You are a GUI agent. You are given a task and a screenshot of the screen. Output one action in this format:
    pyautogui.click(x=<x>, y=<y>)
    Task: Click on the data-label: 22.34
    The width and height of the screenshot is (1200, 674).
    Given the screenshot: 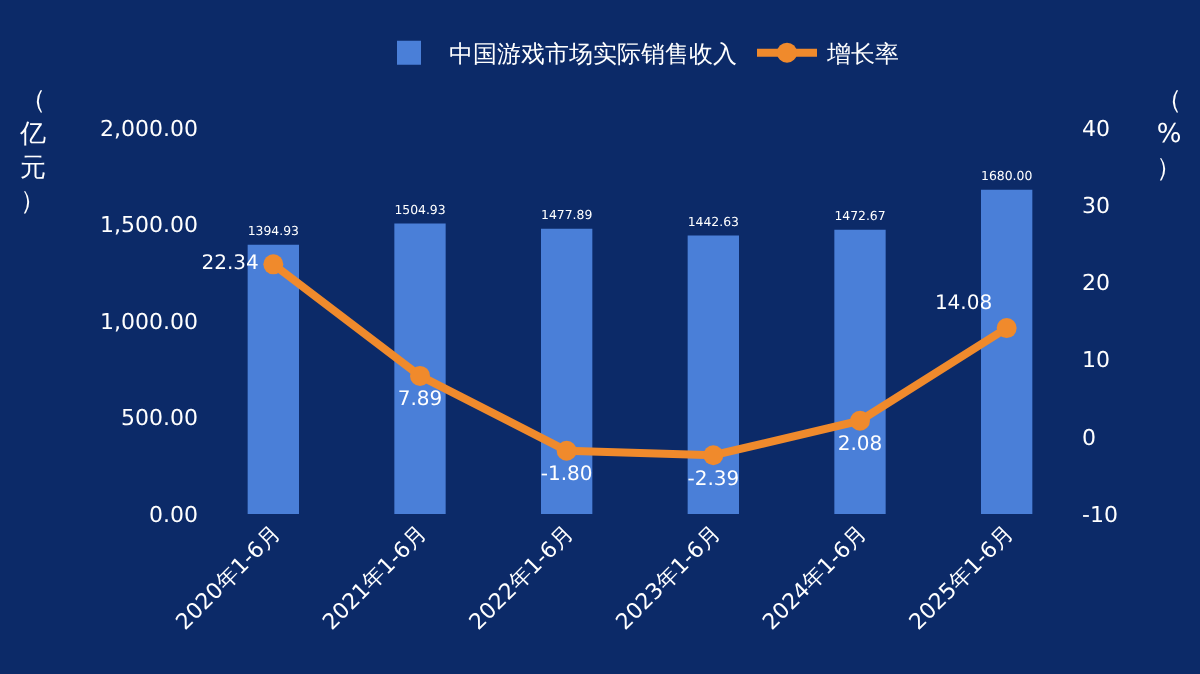 What is the action you would take?
    pyautogui.click(x=230, y=264)
    